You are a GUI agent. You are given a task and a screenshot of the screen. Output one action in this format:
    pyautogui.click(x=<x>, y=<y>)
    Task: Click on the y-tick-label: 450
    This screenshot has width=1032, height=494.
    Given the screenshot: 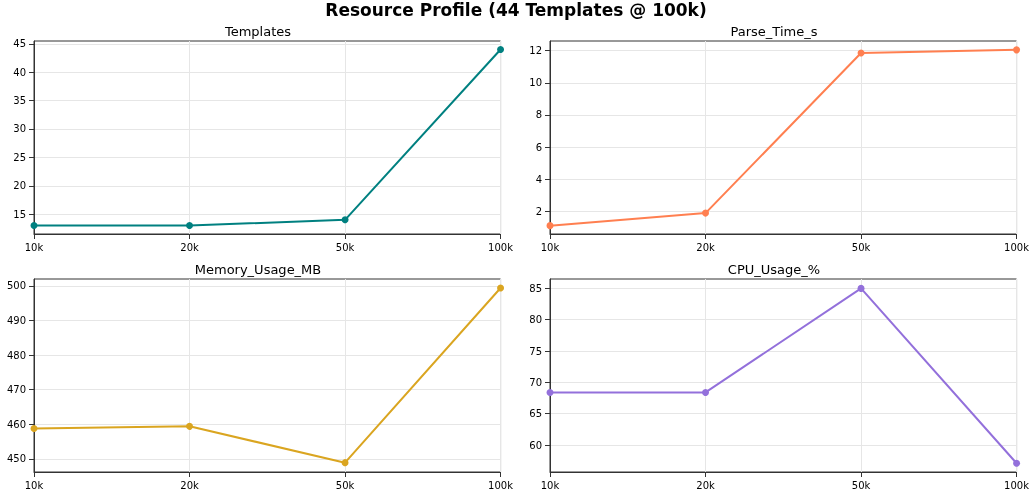 What is the action you would take?
    pyautogui.click(x=16, y=459)
    